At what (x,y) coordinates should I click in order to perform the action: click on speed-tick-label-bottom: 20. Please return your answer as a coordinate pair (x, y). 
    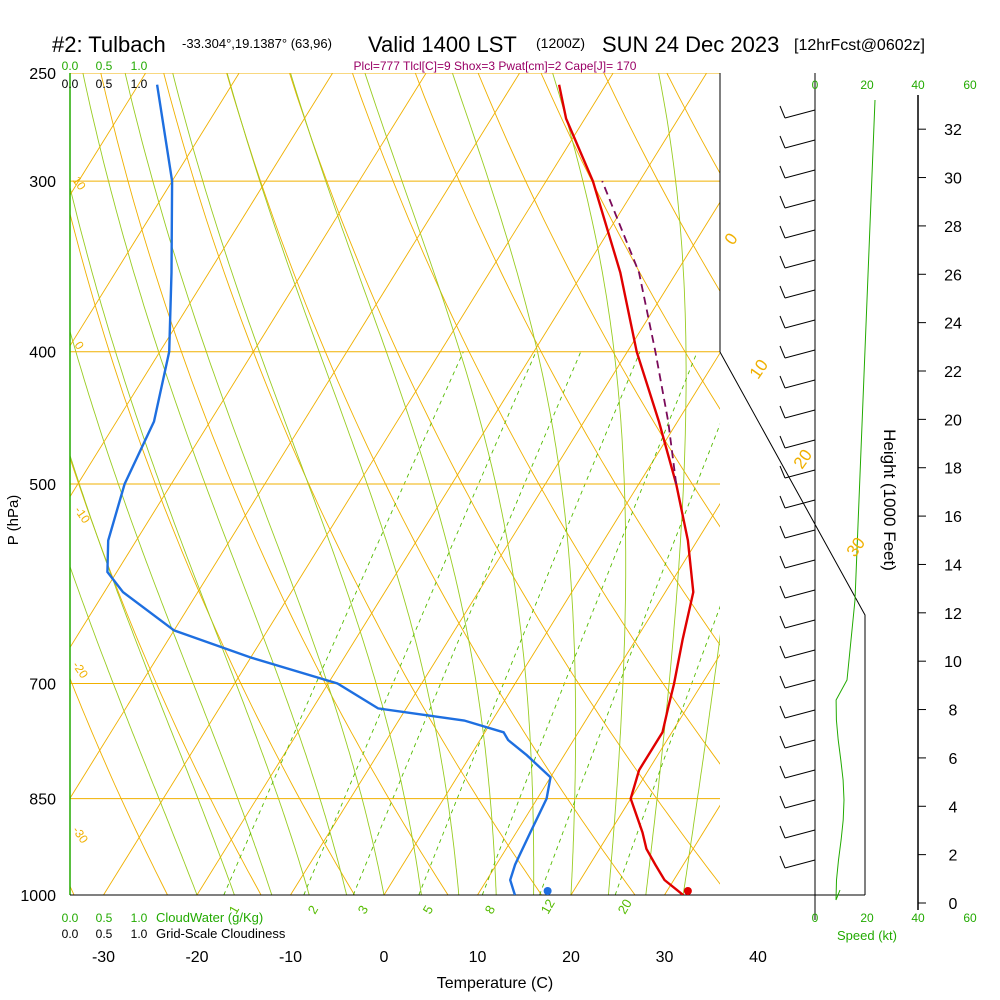
    Looking at the image, I should click on (867, 918).